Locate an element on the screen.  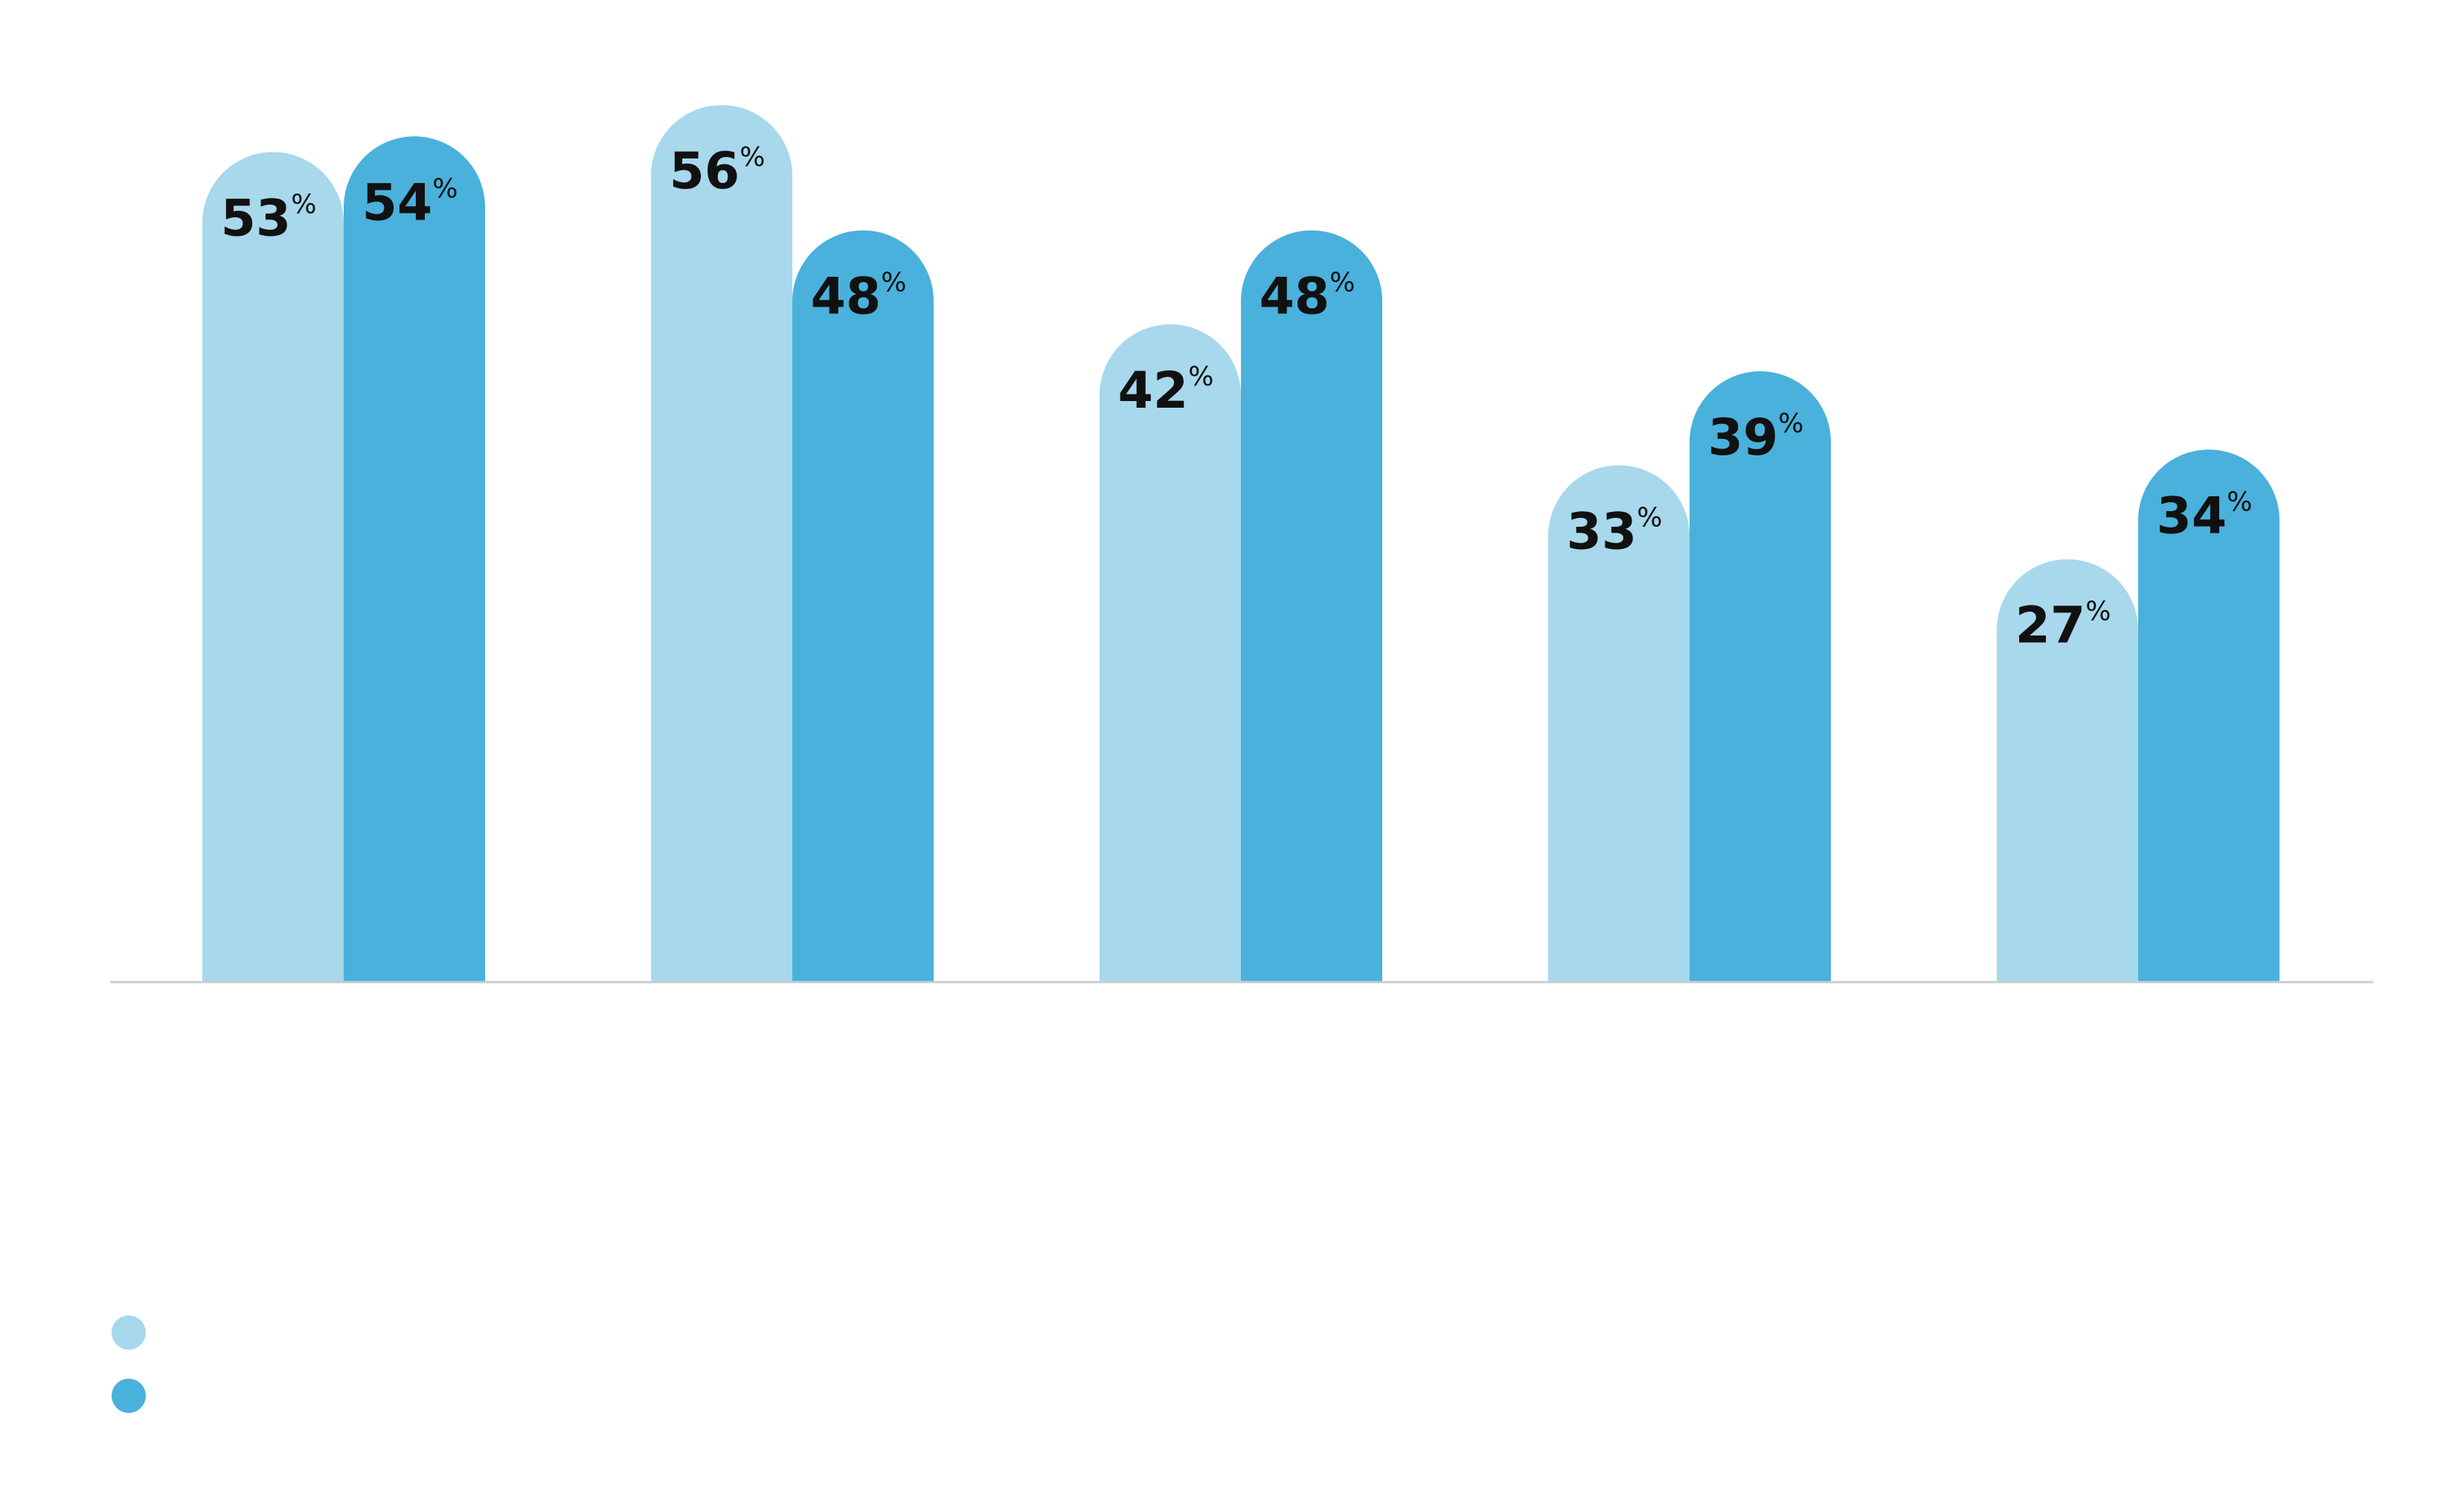
bar-series1-cat2 is located at coordinates (721, 544).